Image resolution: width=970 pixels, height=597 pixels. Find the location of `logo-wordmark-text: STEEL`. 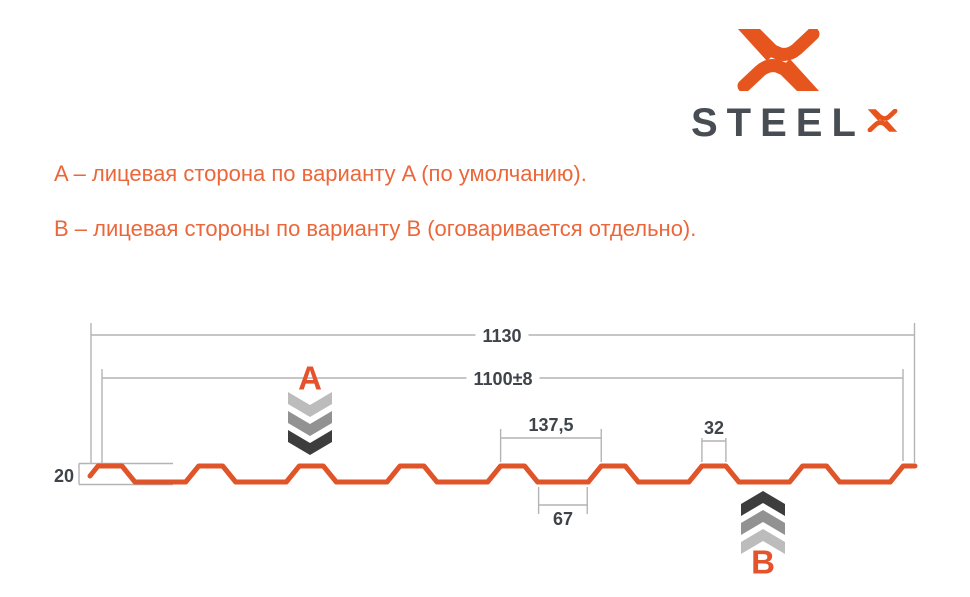

logo-wordmark-text: STEEL is located at coordinates (778, 123).